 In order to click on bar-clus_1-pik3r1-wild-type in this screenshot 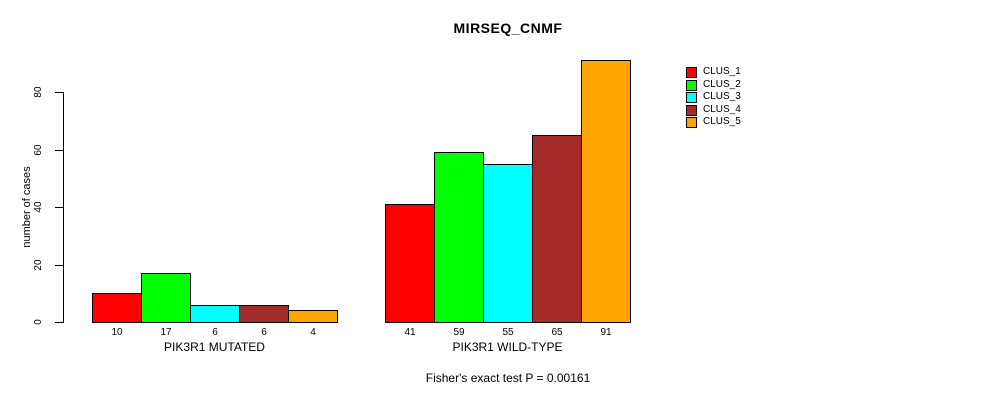, I will do `click(410, 263)`.